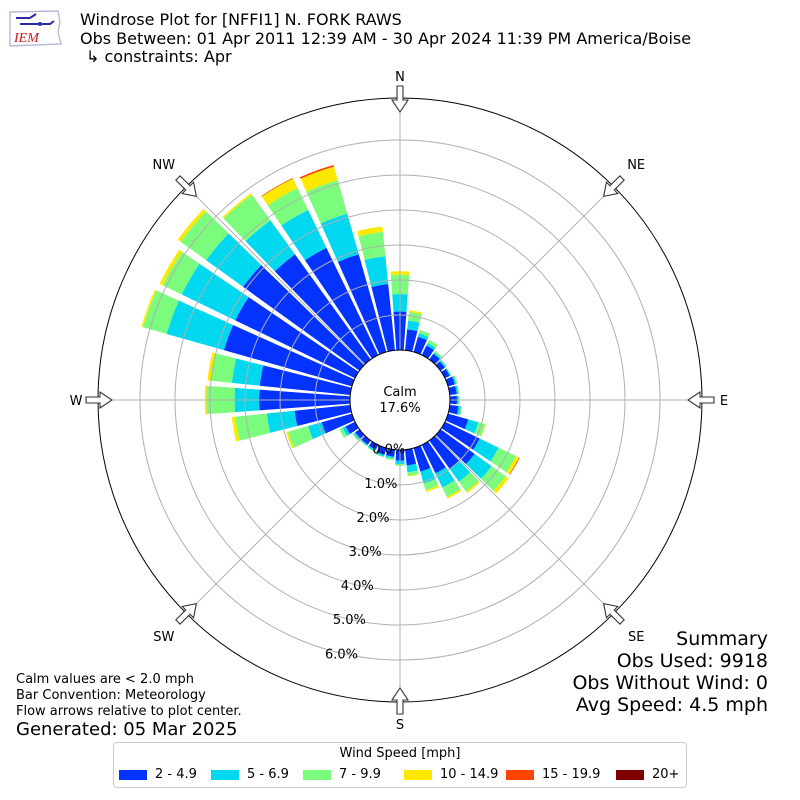 The height and width of the screenshot is (800, 800). I want to click on bar-dir330-bin4, so click(277, 187).